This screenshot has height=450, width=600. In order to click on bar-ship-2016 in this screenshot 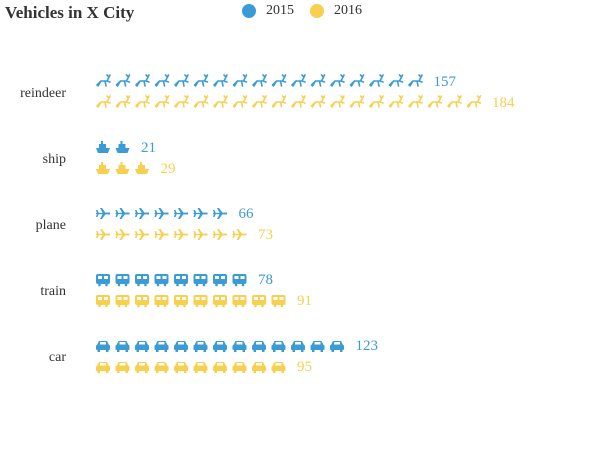, I will do `click(122, 168)`.